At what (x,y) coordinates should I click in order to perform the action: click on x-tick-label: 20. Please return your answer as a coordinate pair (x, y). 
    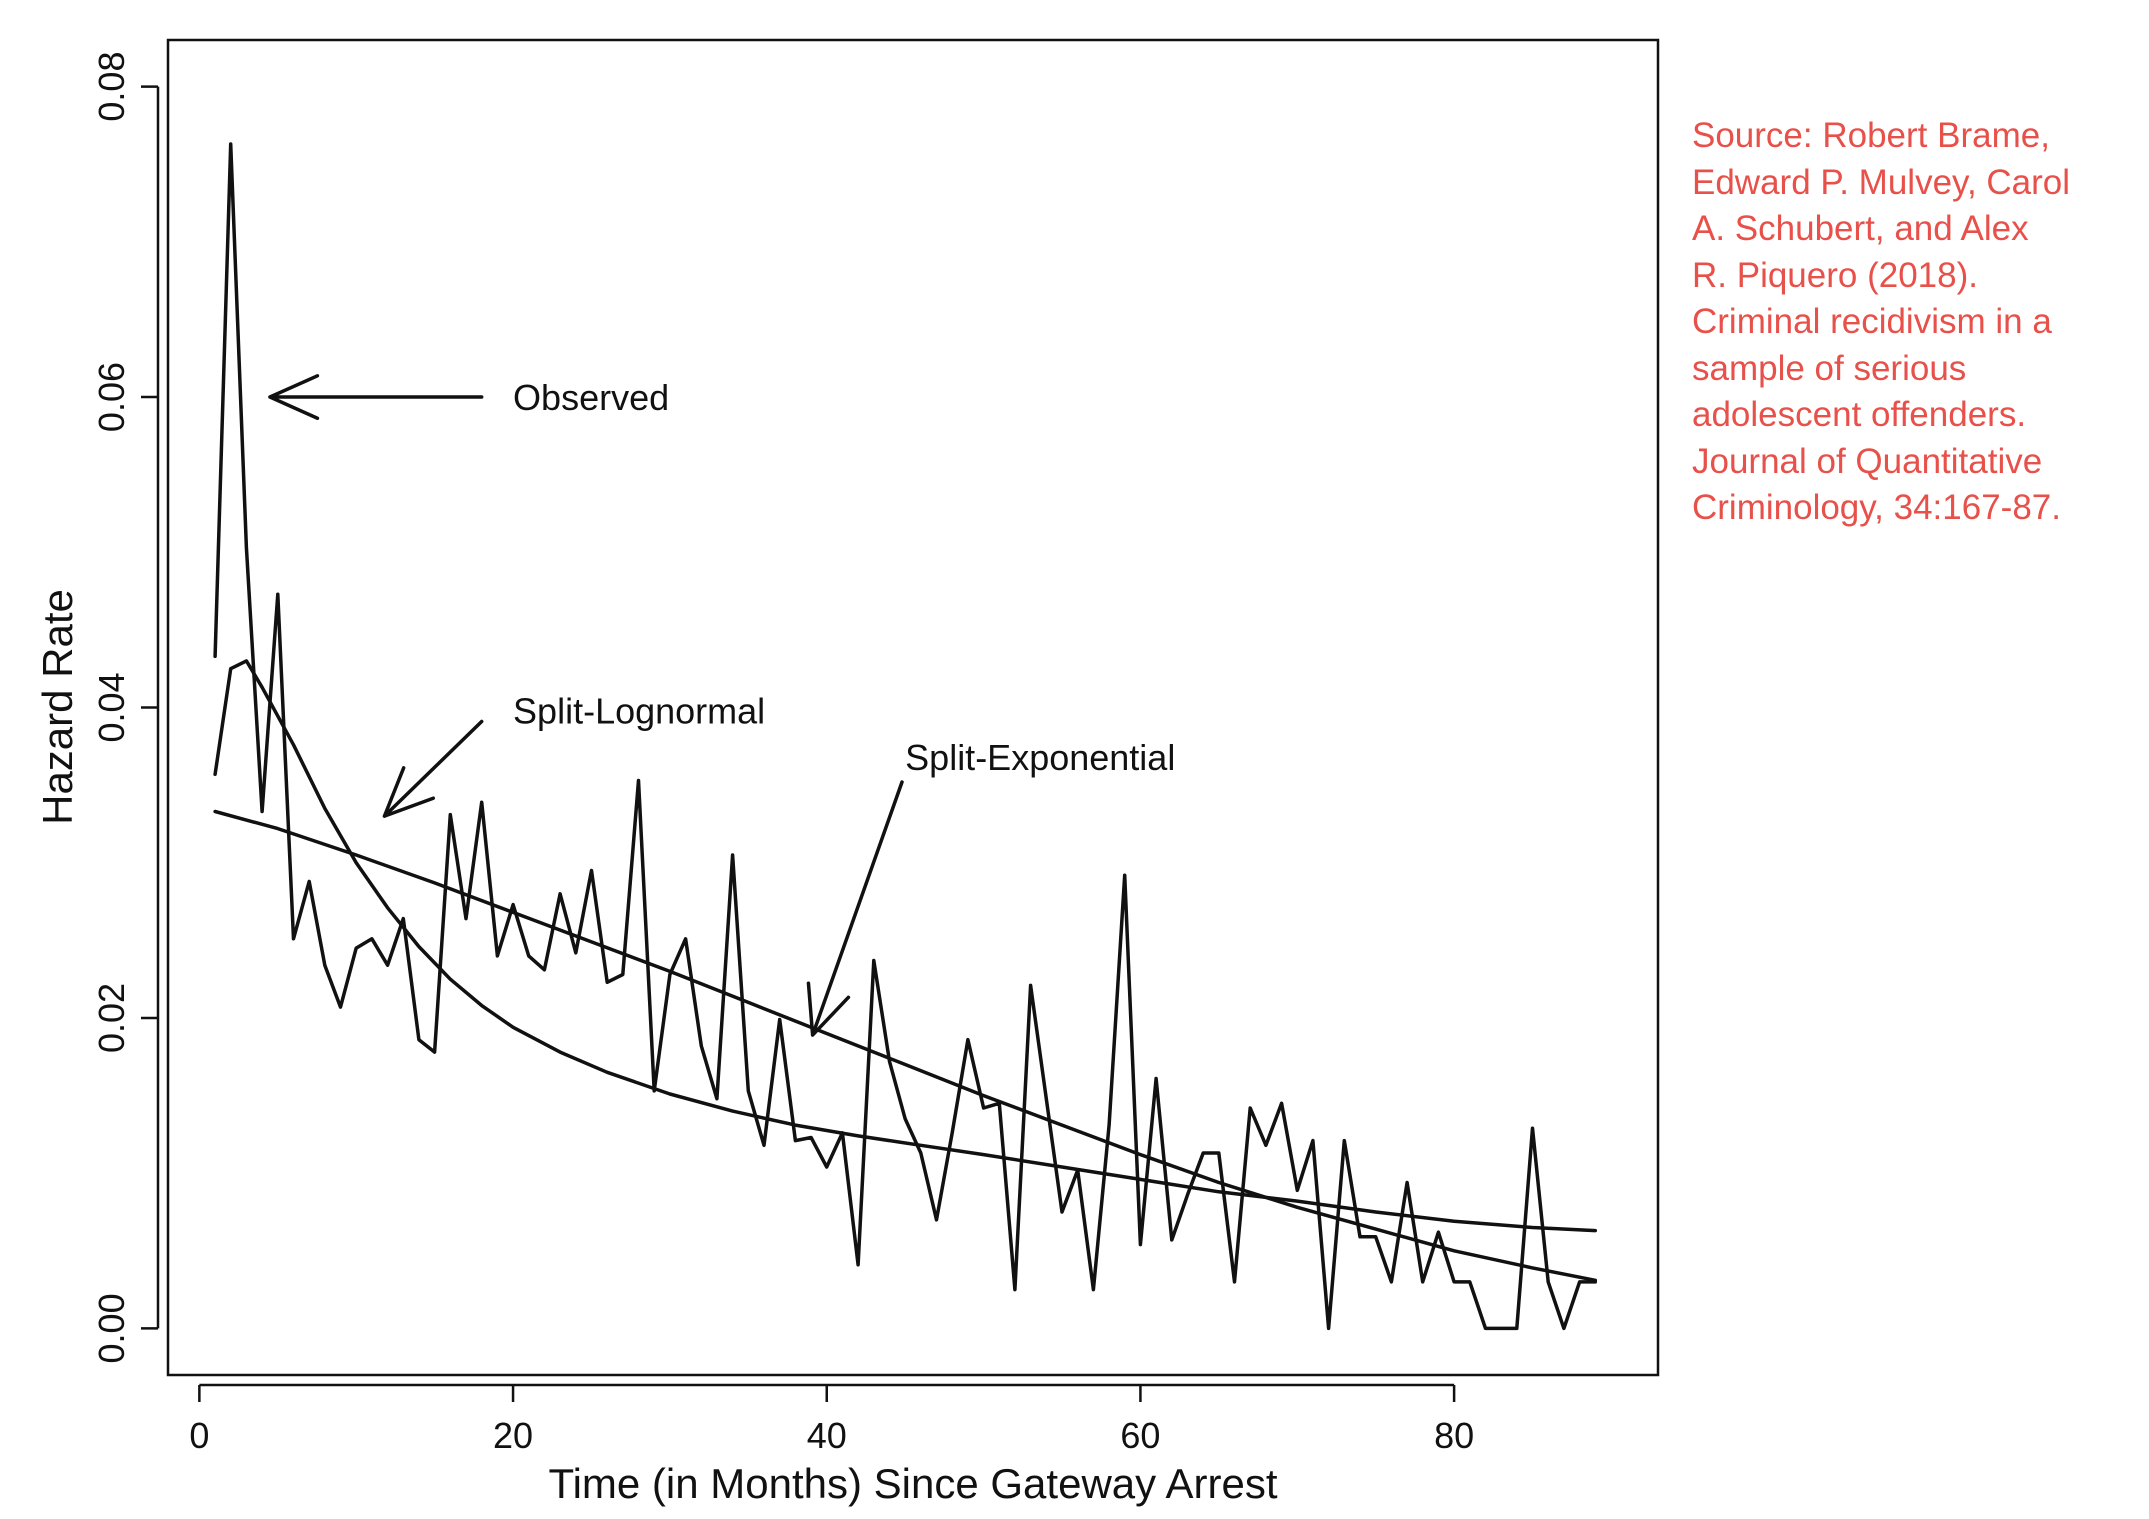
    Looking at the image, I should click on (513, 1435).